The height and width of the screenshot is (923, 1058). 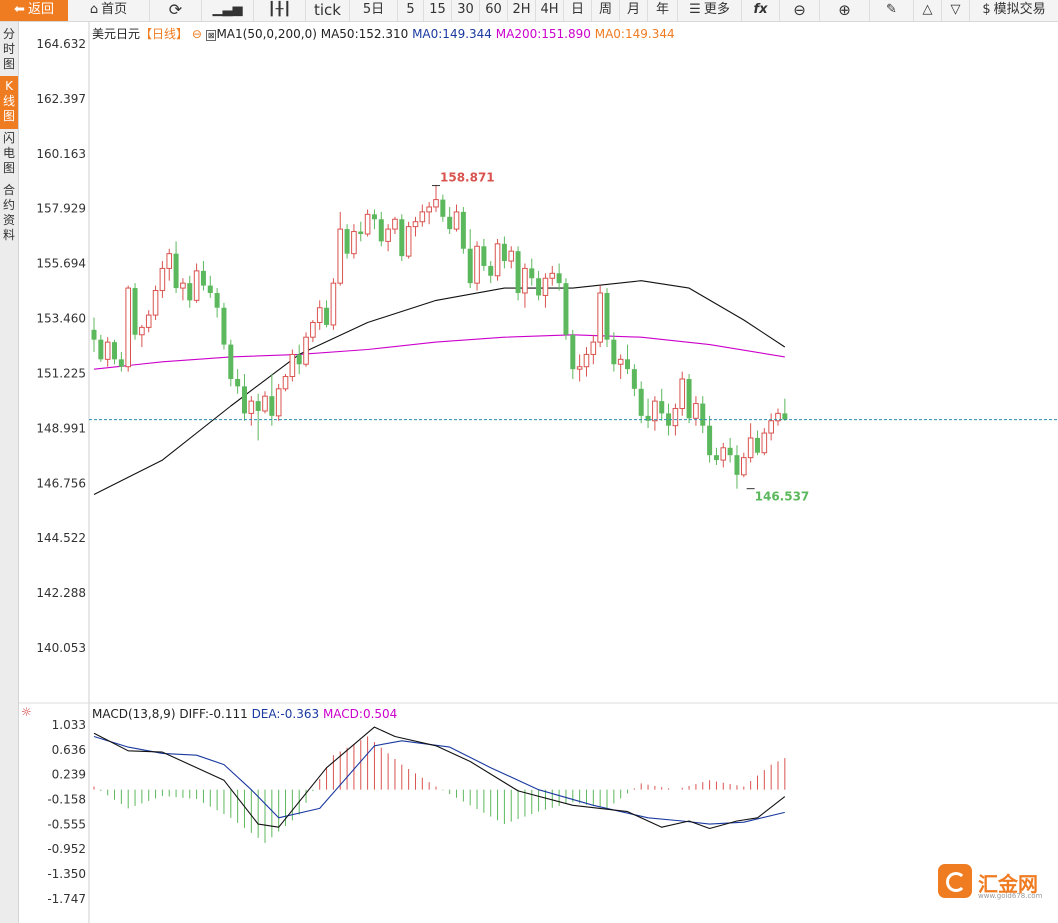 I want to click on candle-type-button: ┃╂┃, so click(x=280, y=10).